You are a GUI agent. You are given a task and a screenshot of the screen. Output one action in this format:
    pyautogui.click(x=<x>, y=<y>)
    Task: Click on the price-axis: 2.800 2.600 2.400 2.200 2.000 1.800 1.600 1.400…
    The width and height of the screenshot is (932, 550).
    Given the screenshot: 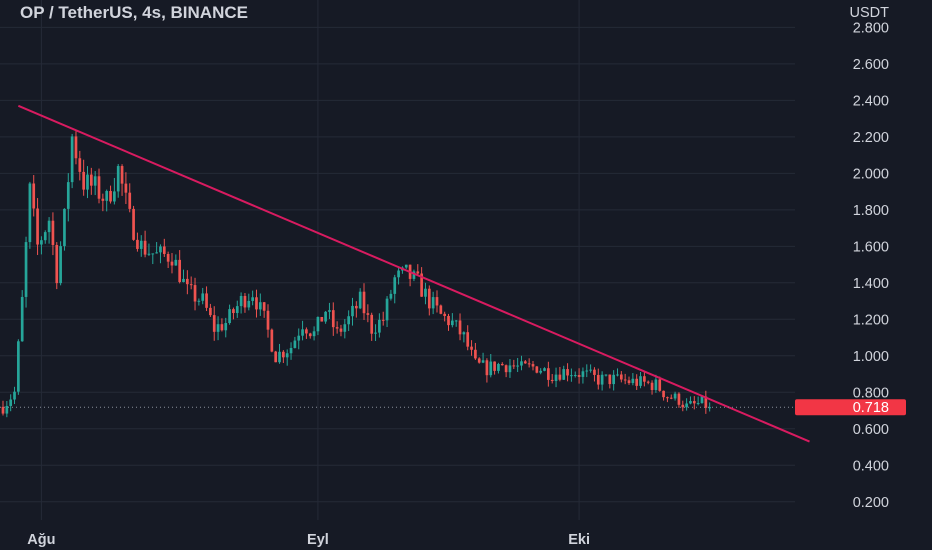 What is the action you would take?
    pyautogui.click(x=871, y=265)
    